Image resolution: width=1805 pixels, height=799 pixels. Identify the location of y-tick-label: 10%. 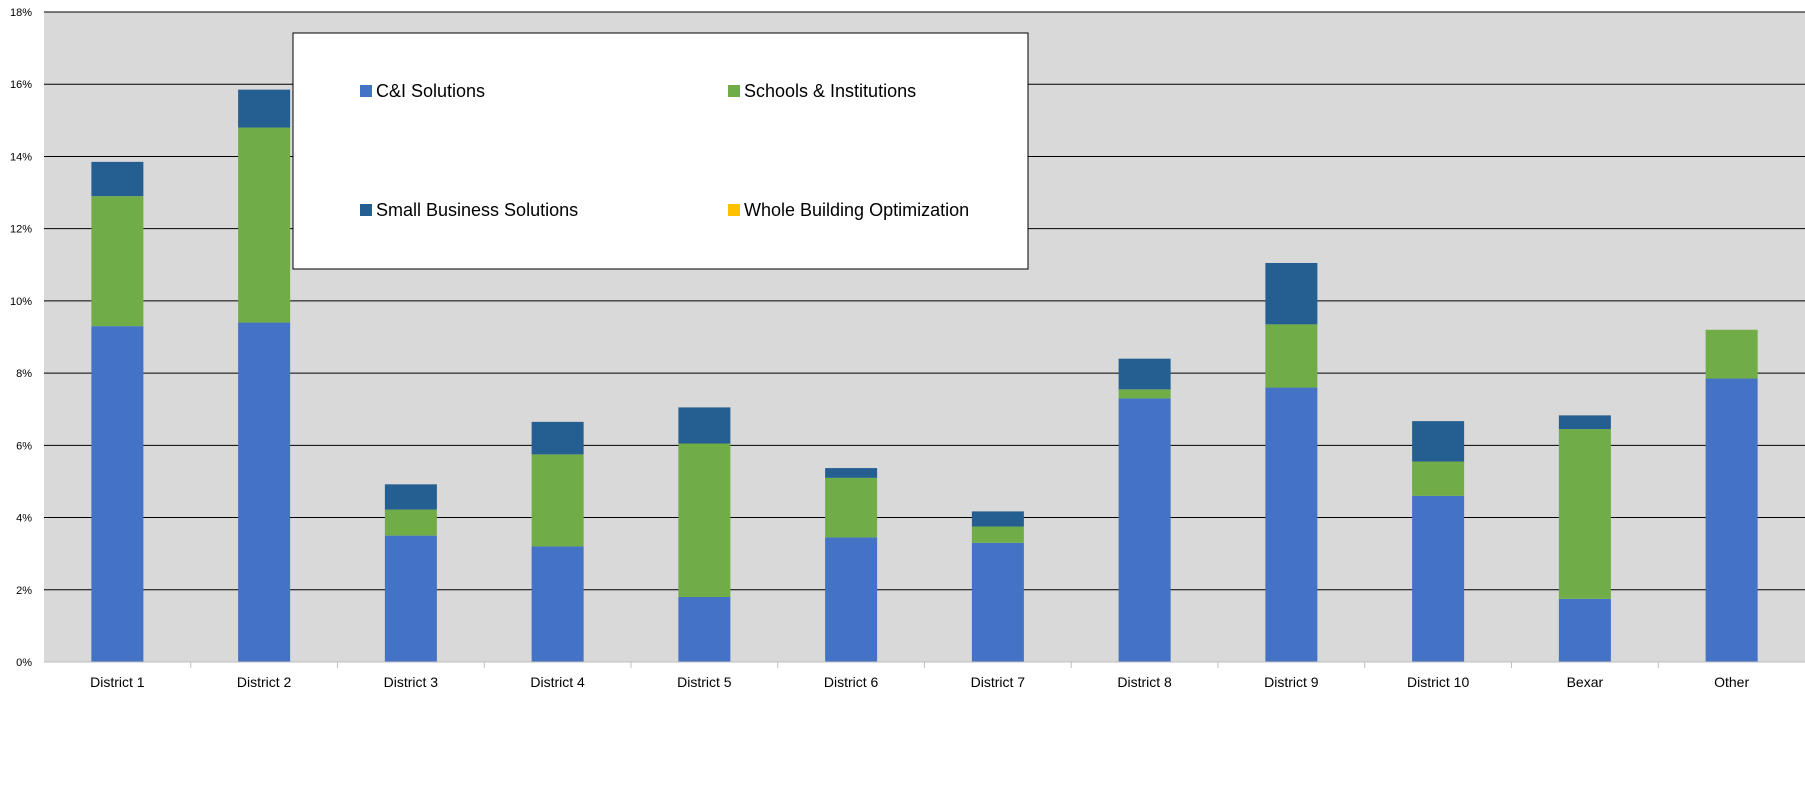
(21, 302).